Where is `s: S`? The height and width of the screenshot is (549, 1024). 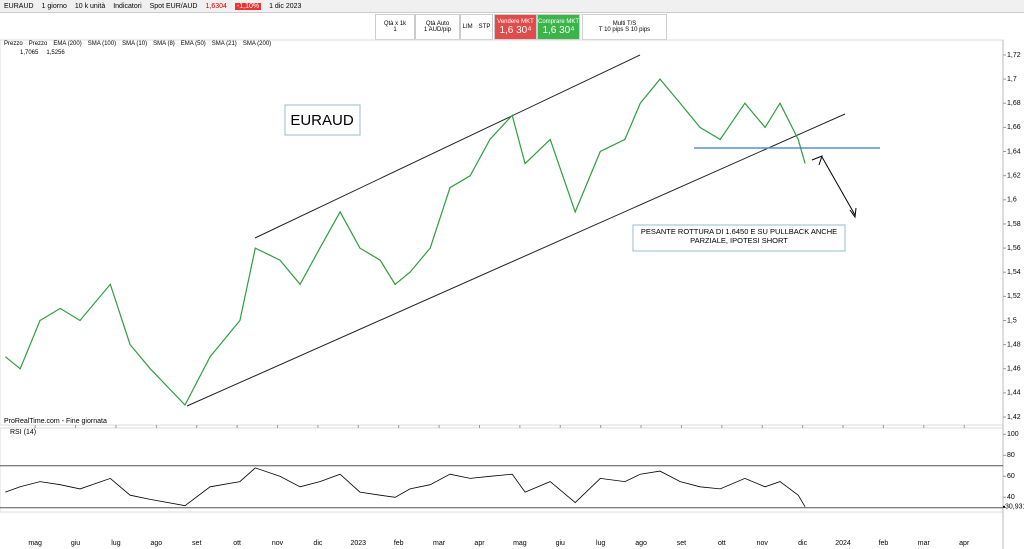 s: S is located at coordinates (627, 30).